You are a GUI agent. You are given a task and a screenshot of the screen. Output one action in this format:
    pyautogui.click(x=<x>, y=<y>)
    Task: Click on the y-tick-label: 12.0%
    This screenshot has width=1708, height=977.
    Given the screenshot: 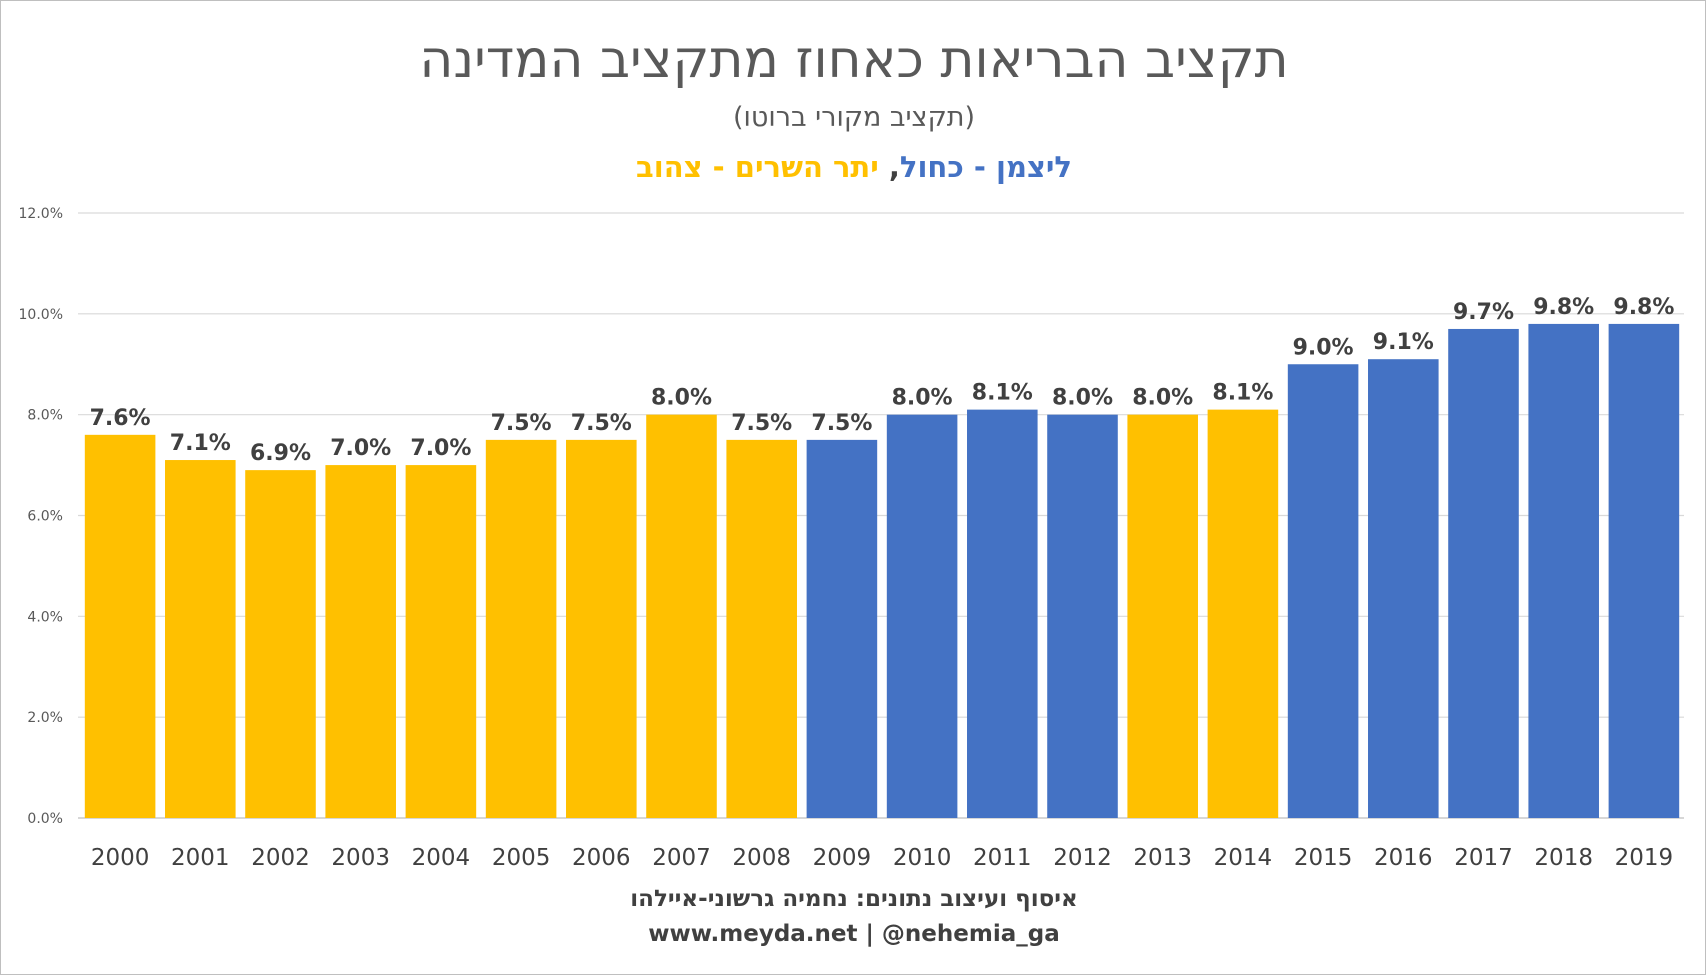 What is the action you would take?
    pyautogui.click(x=41, y=214)
    